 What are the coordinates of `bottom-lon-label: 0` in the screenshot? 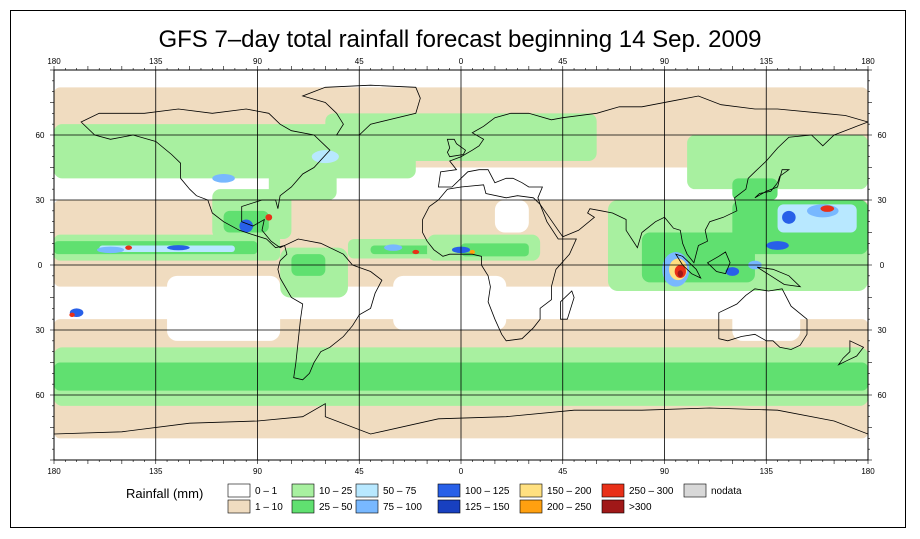 It's located at (461, 471).